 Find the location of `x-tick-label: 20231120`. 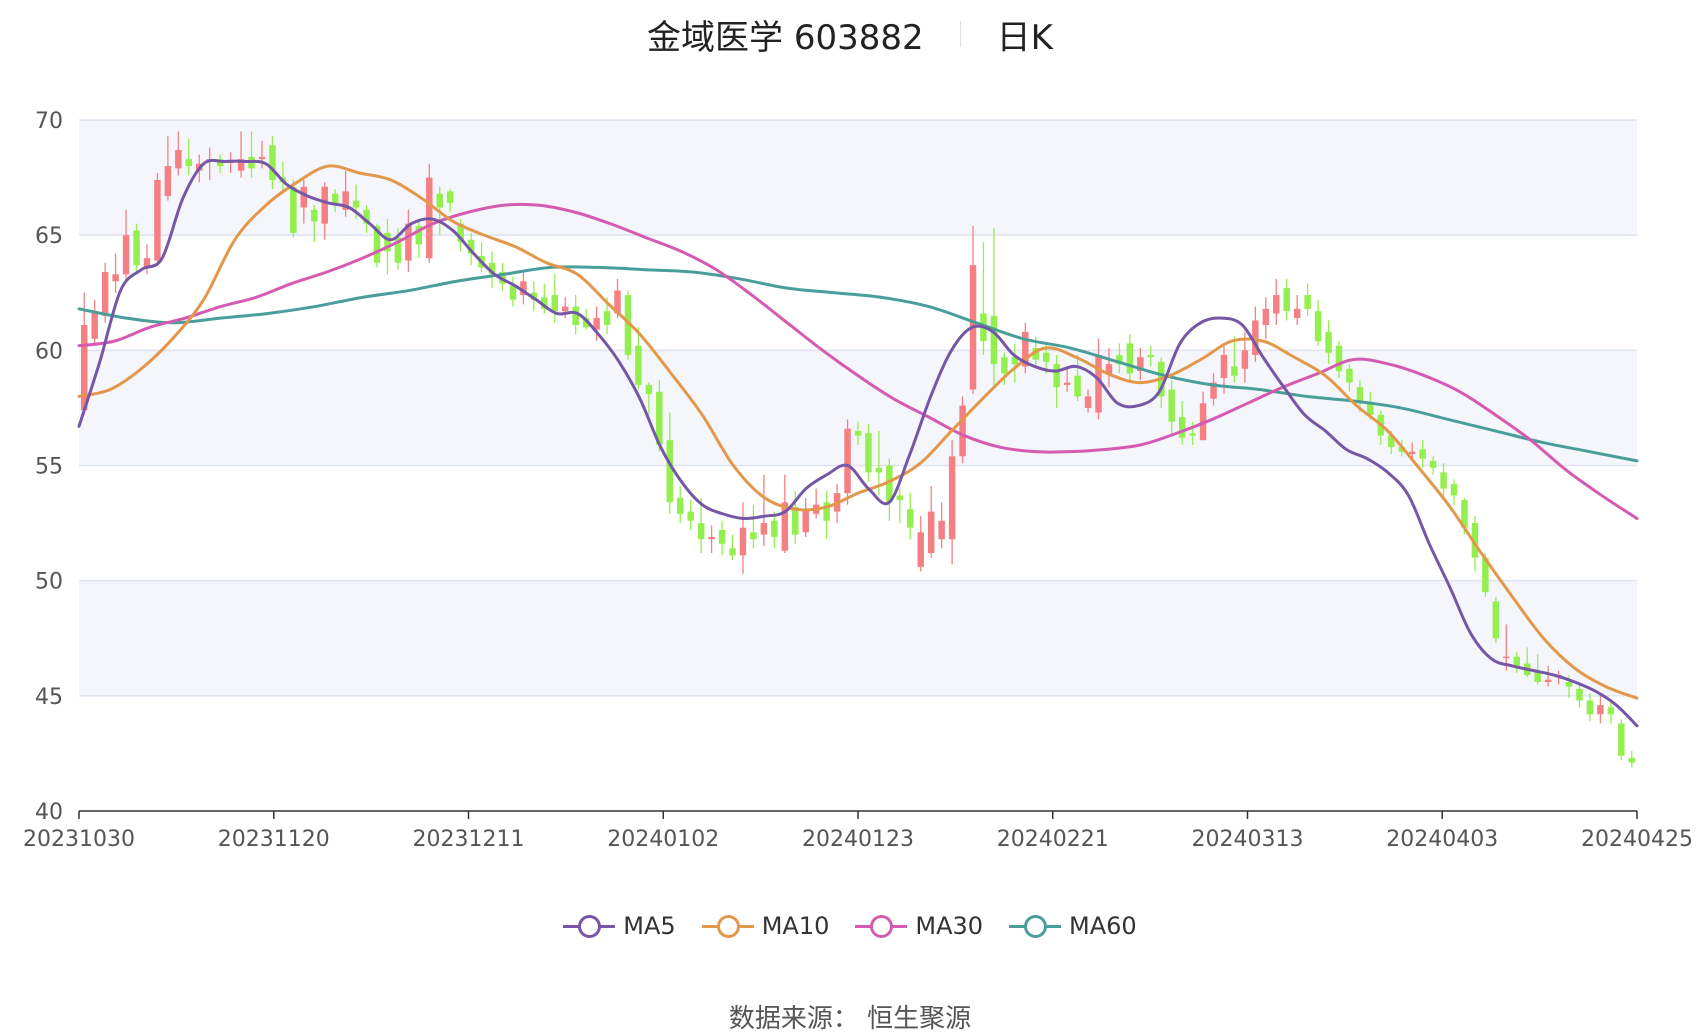

x-tick-label: 20231120 is located at coordinates (274, 839).